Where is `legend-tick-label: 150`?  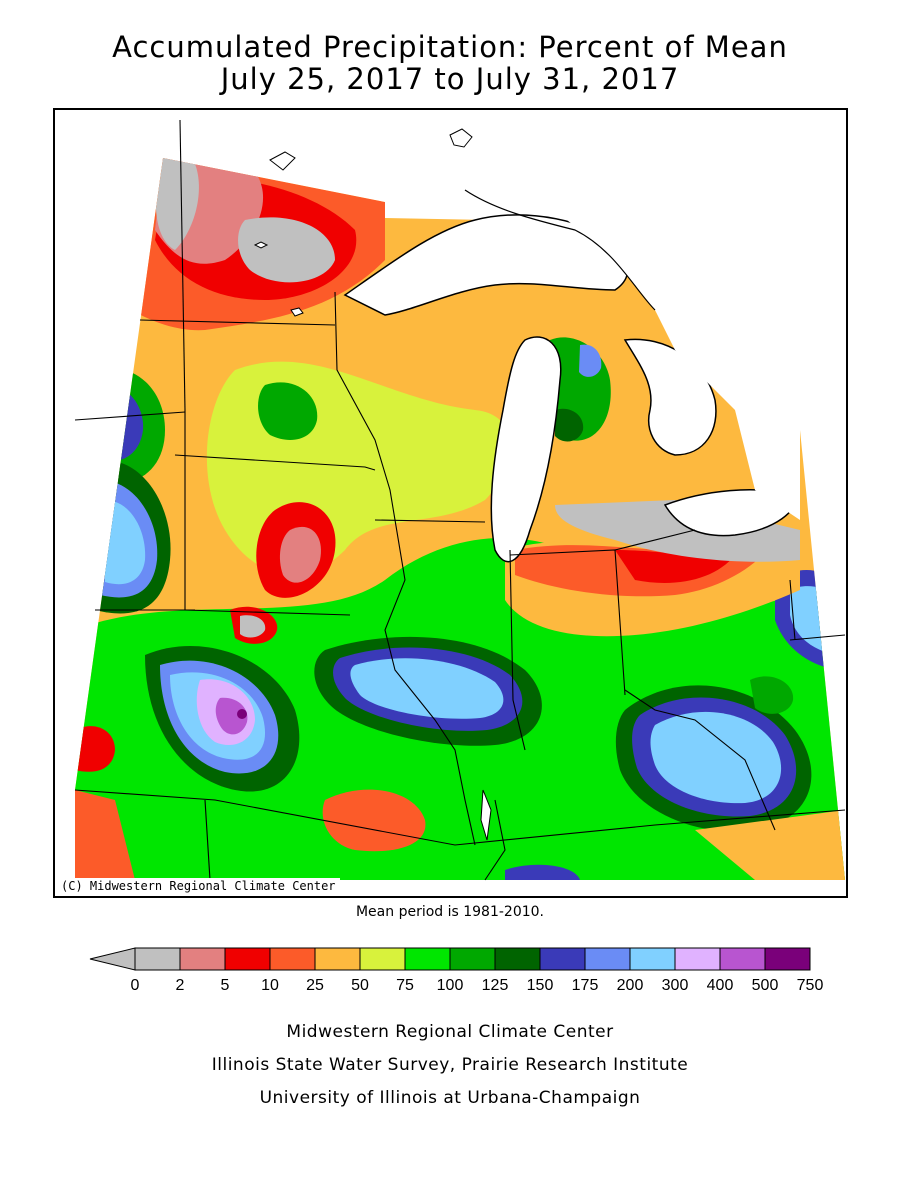 legend-tick-label: 150 is located at coordinates (540, 985).